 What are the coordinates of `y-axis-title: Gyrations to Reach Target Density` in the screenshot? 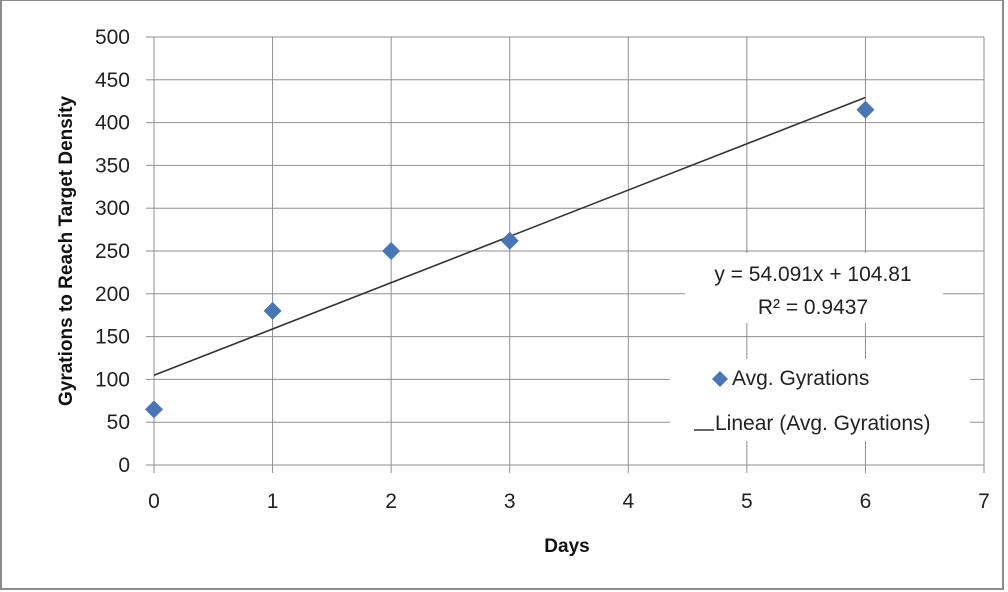 It's located at (66, 251).